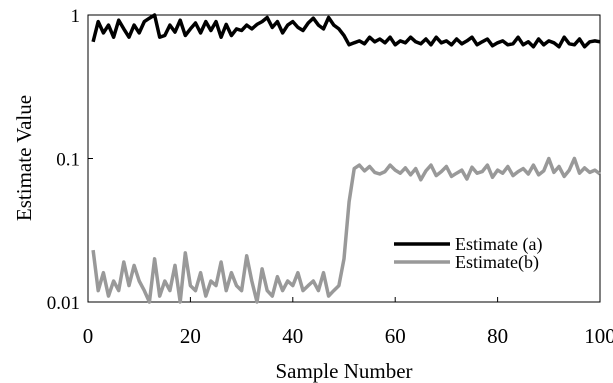  Describe the element at coordinates (395, 336) in the screenshot. I see `x-tick-label: 60` at that location.